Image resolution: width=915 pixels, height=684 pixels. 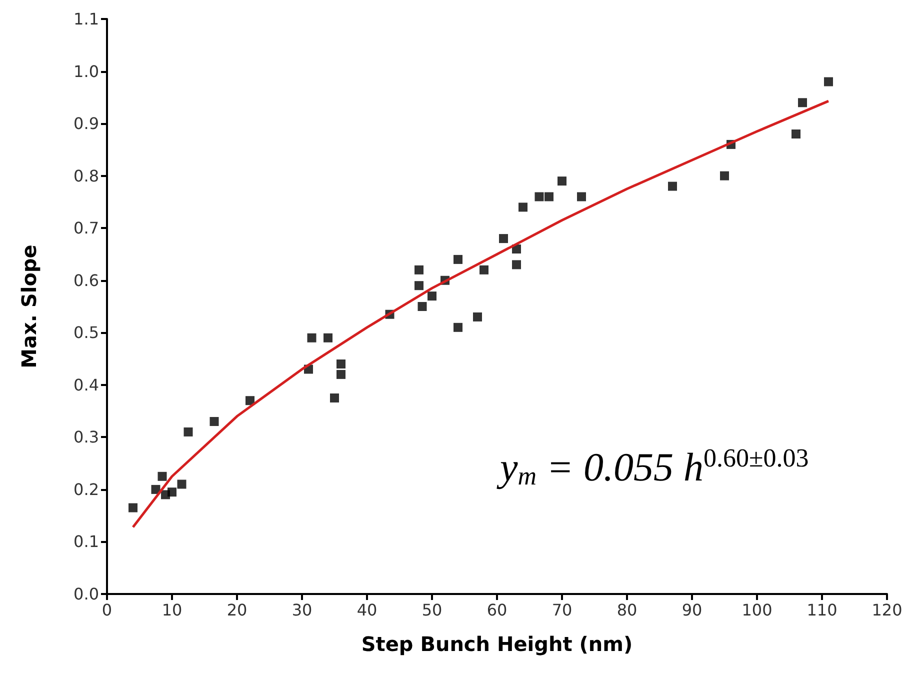 I want to click on x-tick-label: 80, so click(x=627, y=610).